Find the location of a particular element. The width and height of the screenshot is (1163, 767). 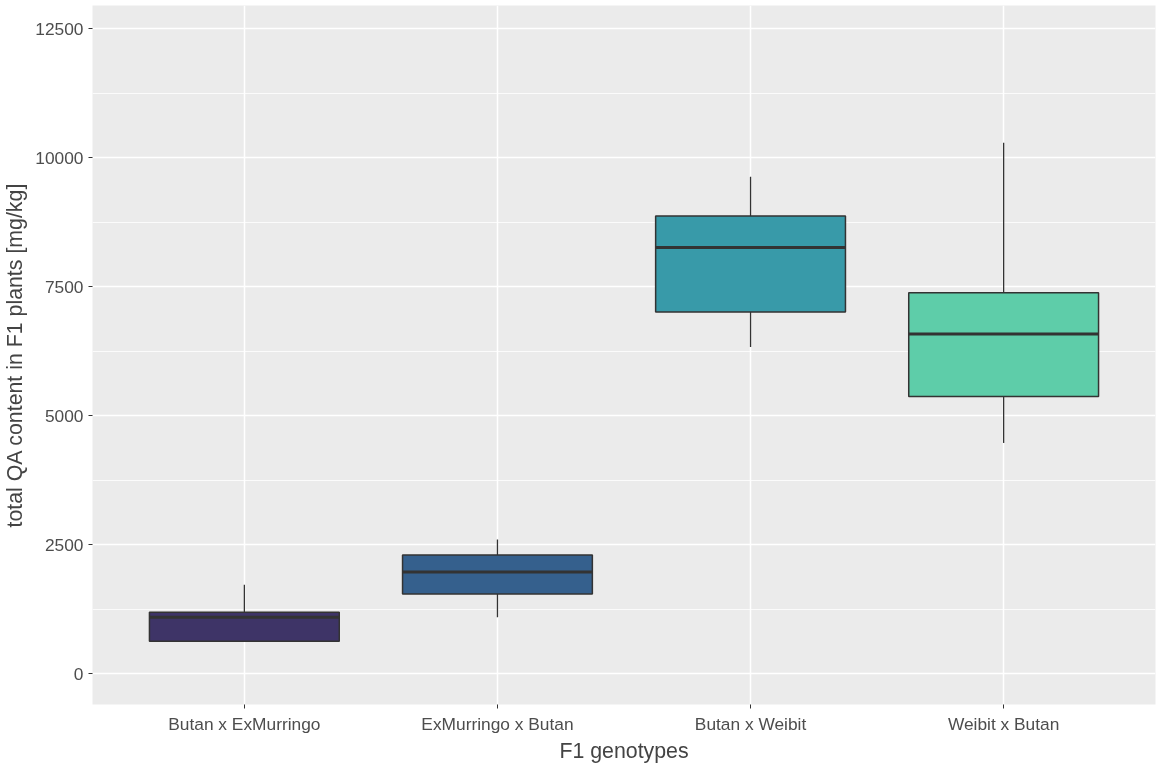

x-tick-label: Weibit x Butan is located at coordinates (1003, 723).